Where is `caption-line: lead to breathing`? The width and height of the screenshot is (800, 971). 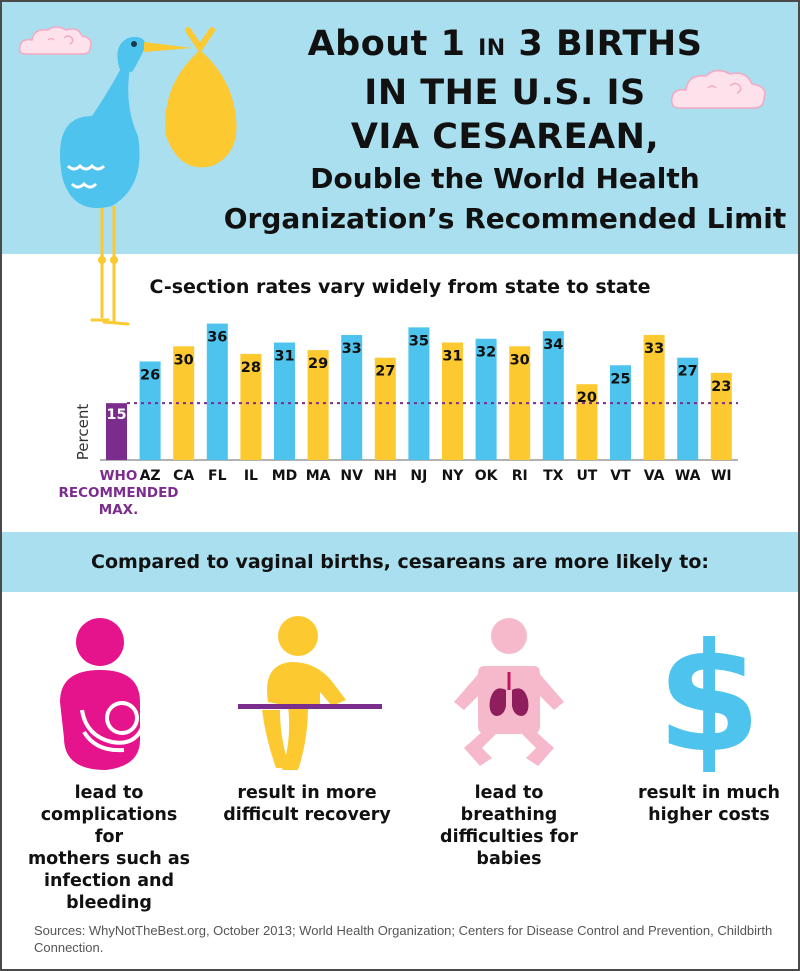 caption-line: lead to breathing is located at coordinates (509, 804).